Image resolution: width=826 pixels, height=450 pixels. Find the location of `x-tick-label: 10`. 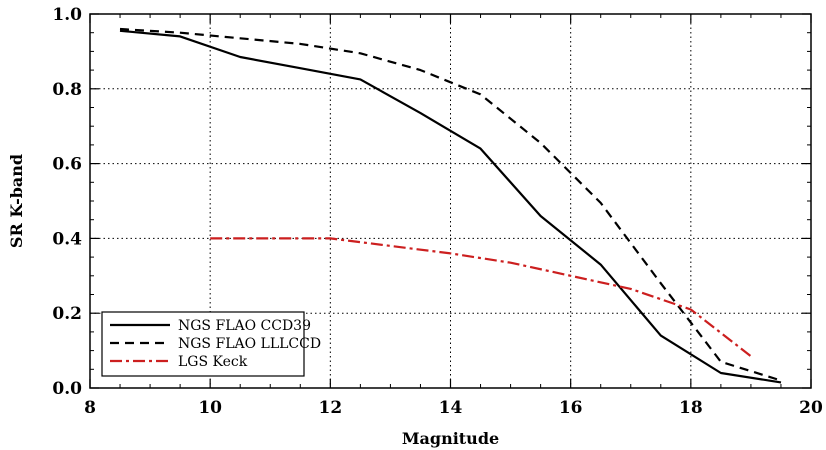

x-tick-label: 10 is located at coordinates (210, 408).